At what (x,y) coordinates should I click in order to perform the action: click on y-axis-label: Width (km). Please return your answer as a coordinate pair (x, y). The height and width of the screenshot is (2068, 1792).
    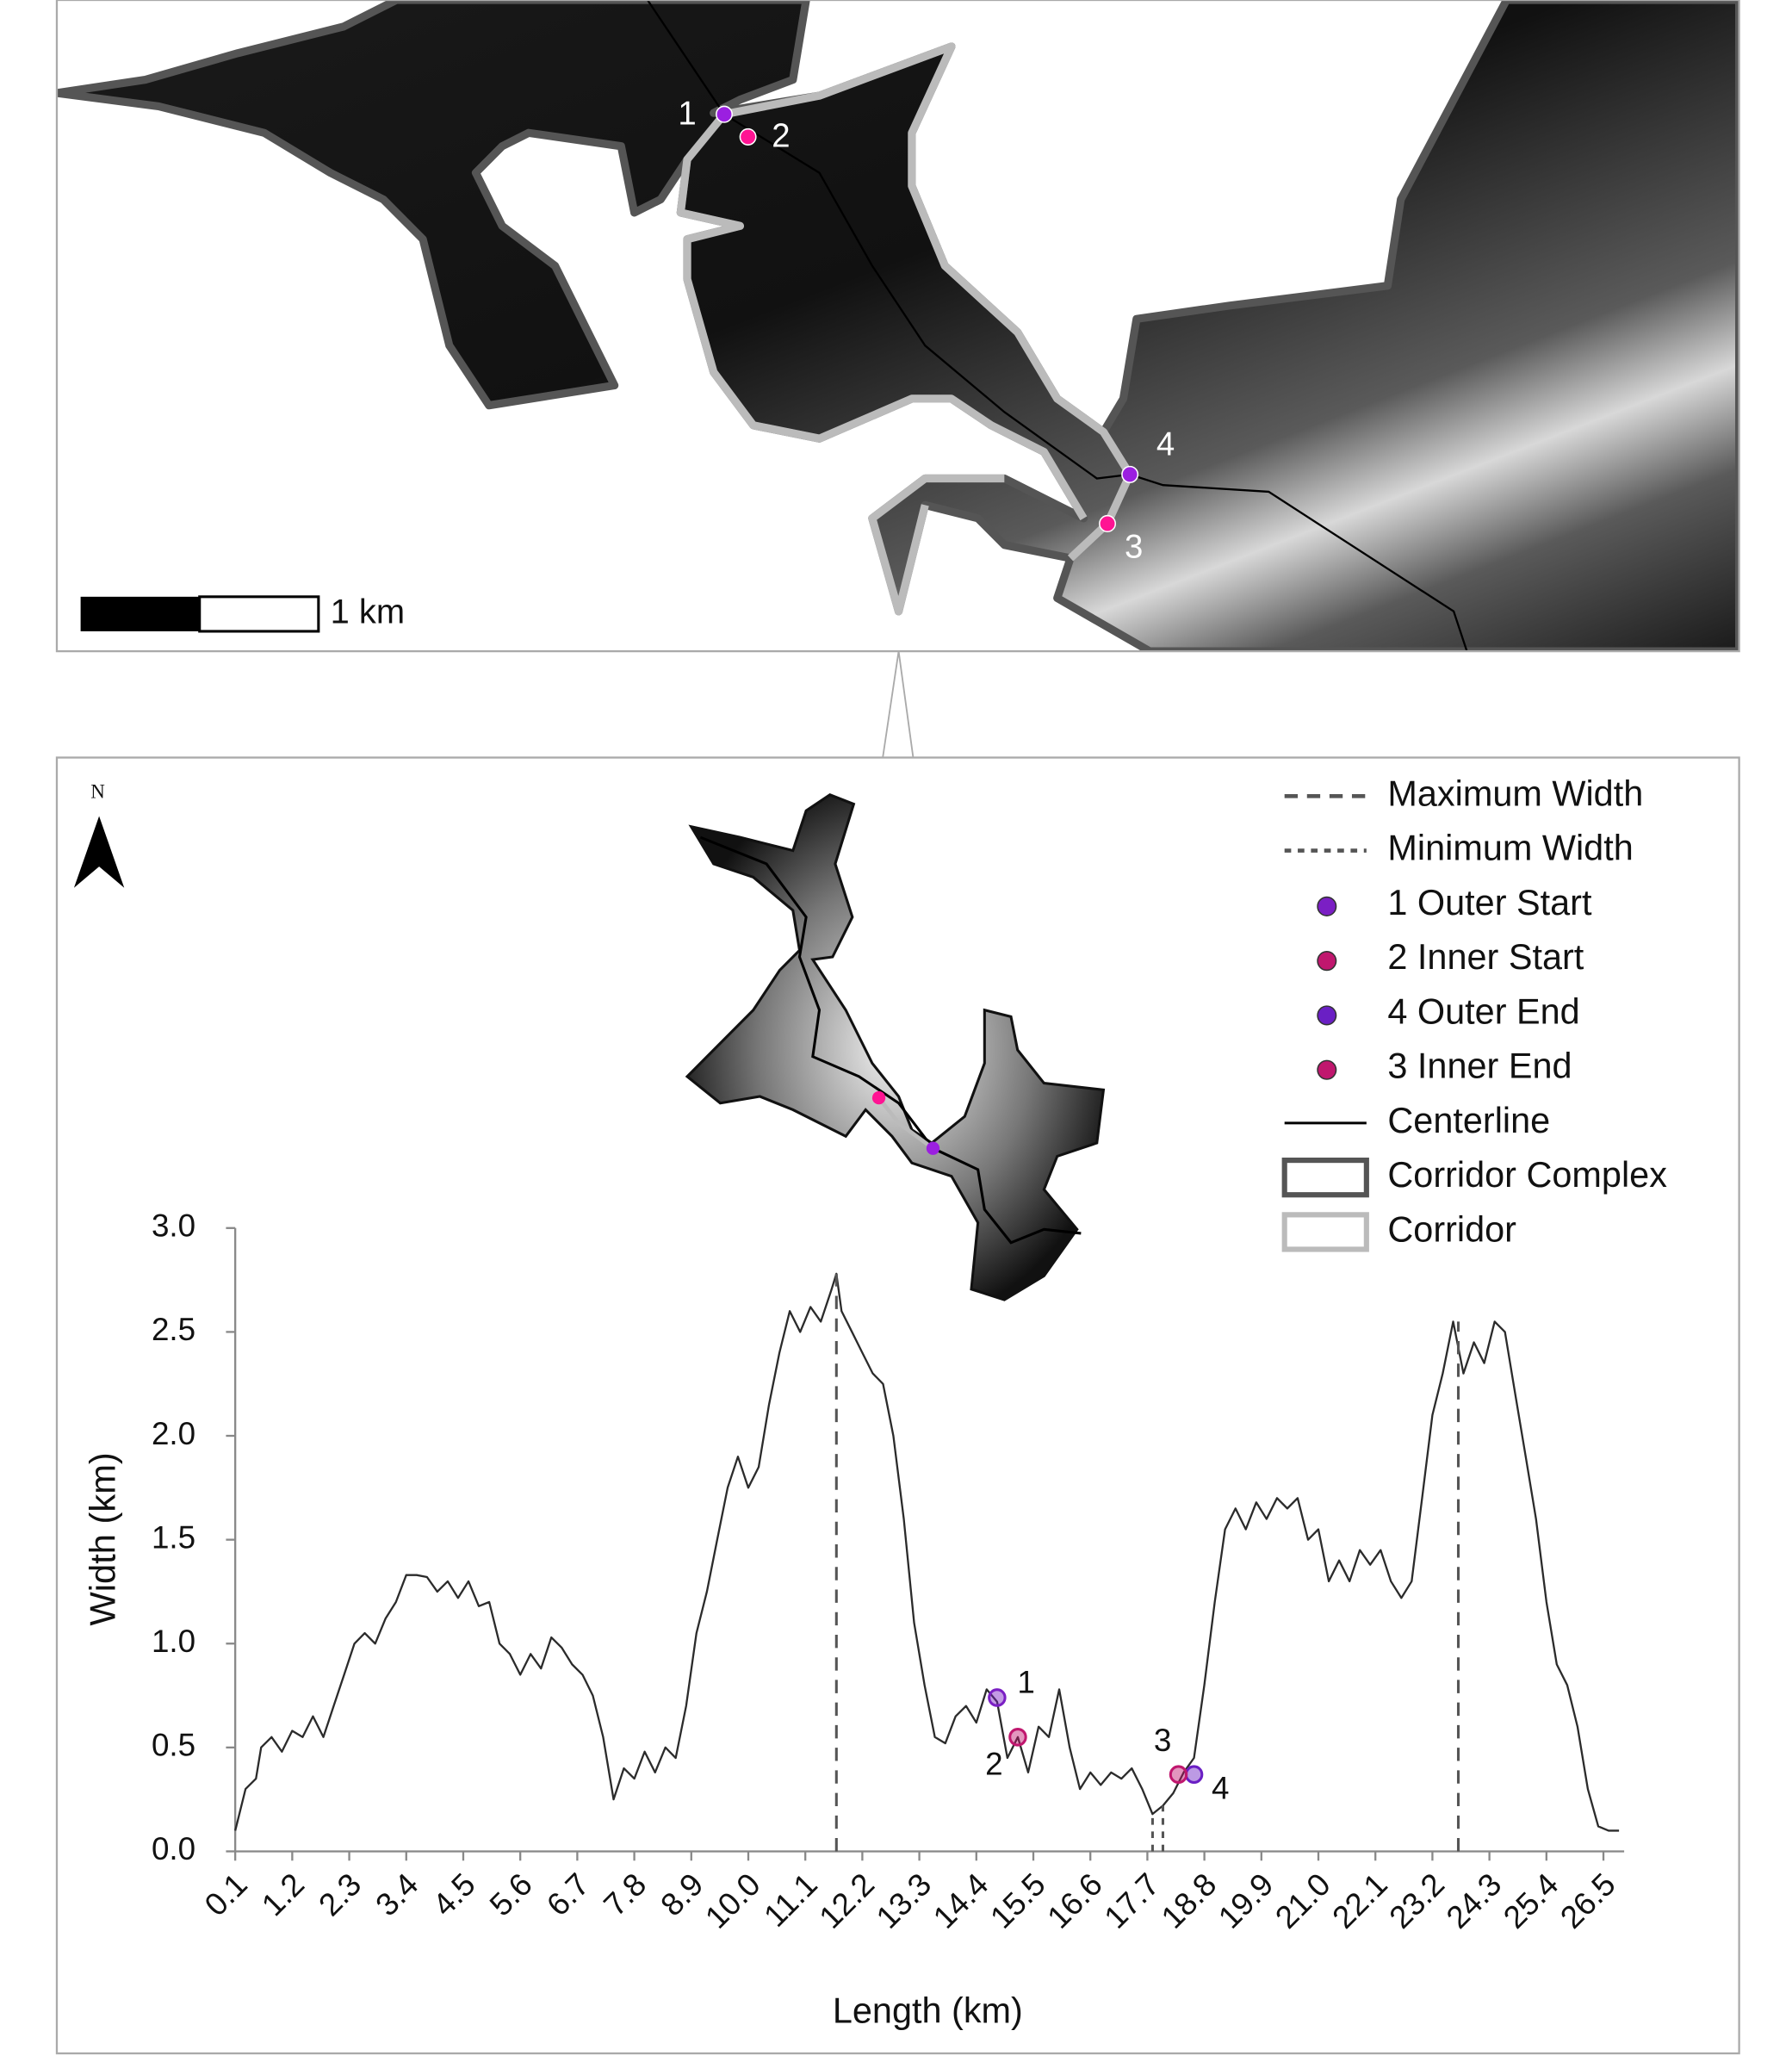
    Looking at the image, I should click on (103, 1538).